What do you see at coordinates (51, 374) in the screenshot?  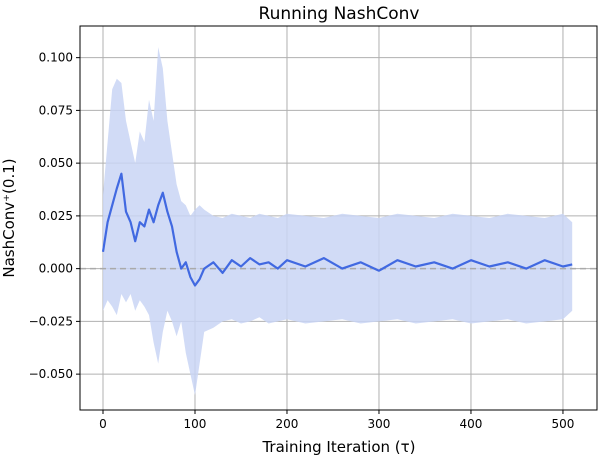 I see `y-tick-label: −0.050` at bounding box center [51, 374].